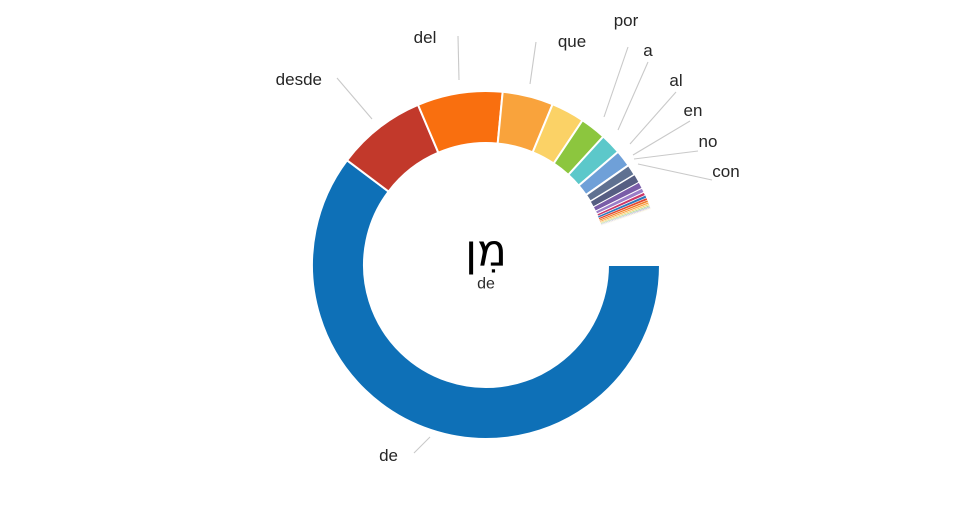 Image resolution: width=971 pixels, height=526 pixels. Describe the element at coordinates (648, 50) in the screenshot. I see `slice-label-a: a` at that location.